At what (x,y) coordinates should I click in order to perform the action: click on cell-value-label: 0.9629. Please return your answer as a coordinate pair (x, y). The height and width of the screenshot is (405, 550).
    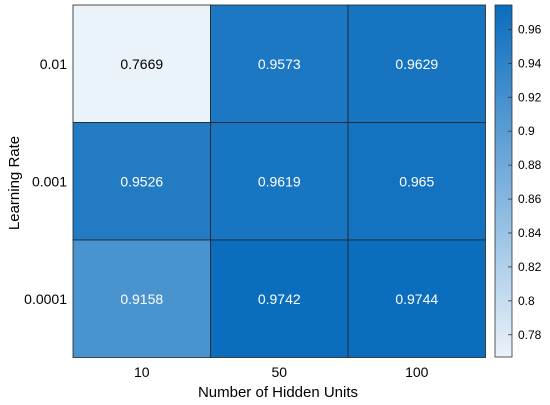
    Looking at the image, I should click on (416, 64).